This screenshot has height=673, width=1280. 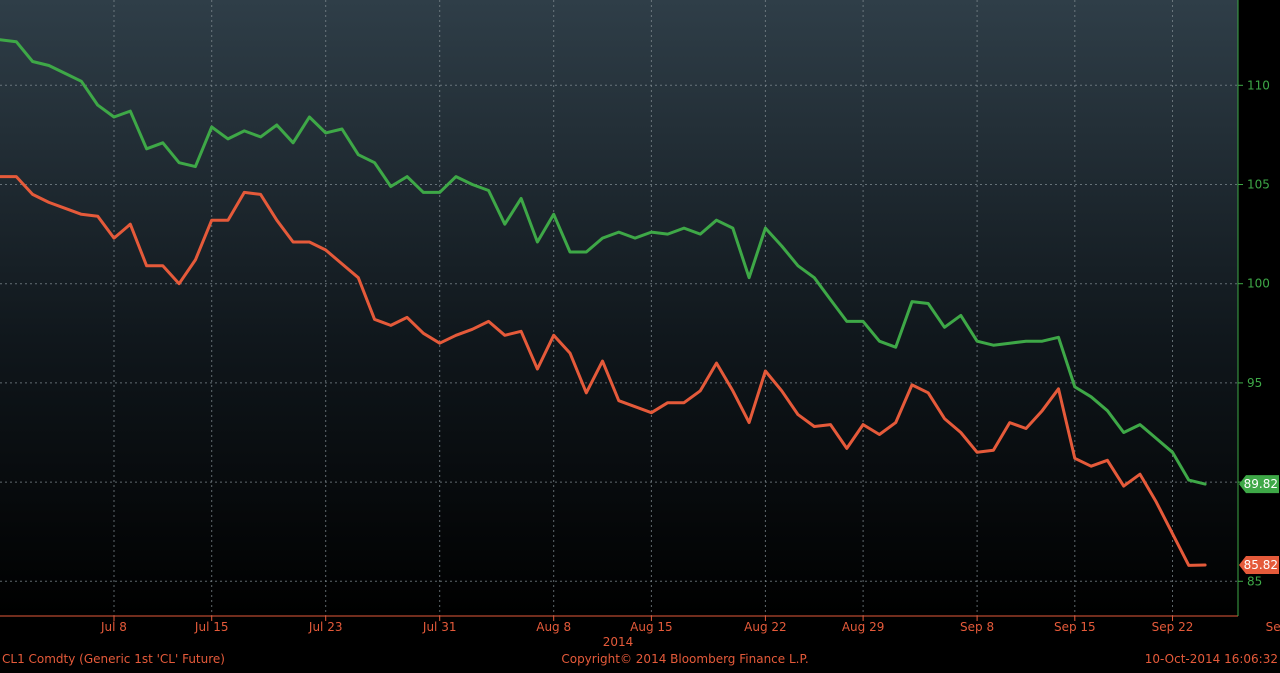 What do you see at coordinates (1258, 185) in the screenshot?
I see `y-tick-label: 105` at bounding box center [1258, 185].